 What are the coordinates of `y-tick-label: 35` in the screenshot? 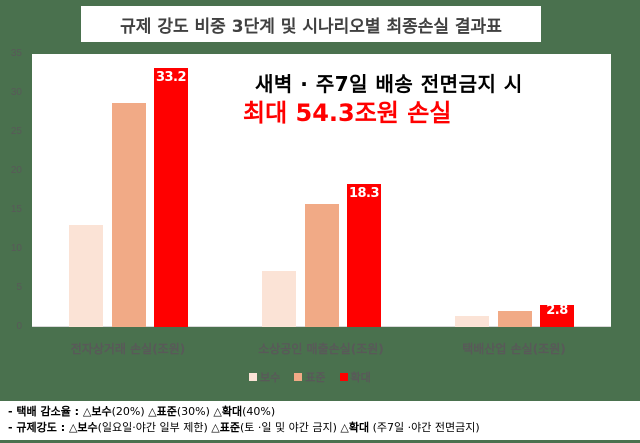 It's located at (16, 53).